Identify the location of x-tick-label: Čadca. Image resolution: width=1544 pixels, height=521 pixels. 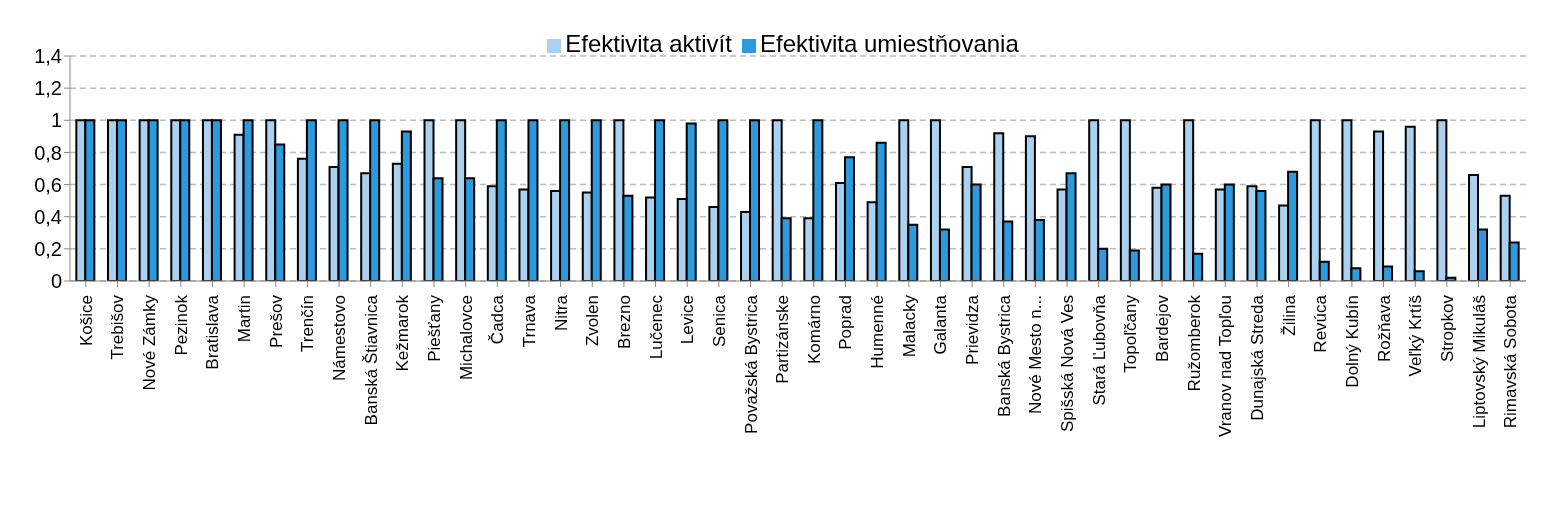
(498, 319).